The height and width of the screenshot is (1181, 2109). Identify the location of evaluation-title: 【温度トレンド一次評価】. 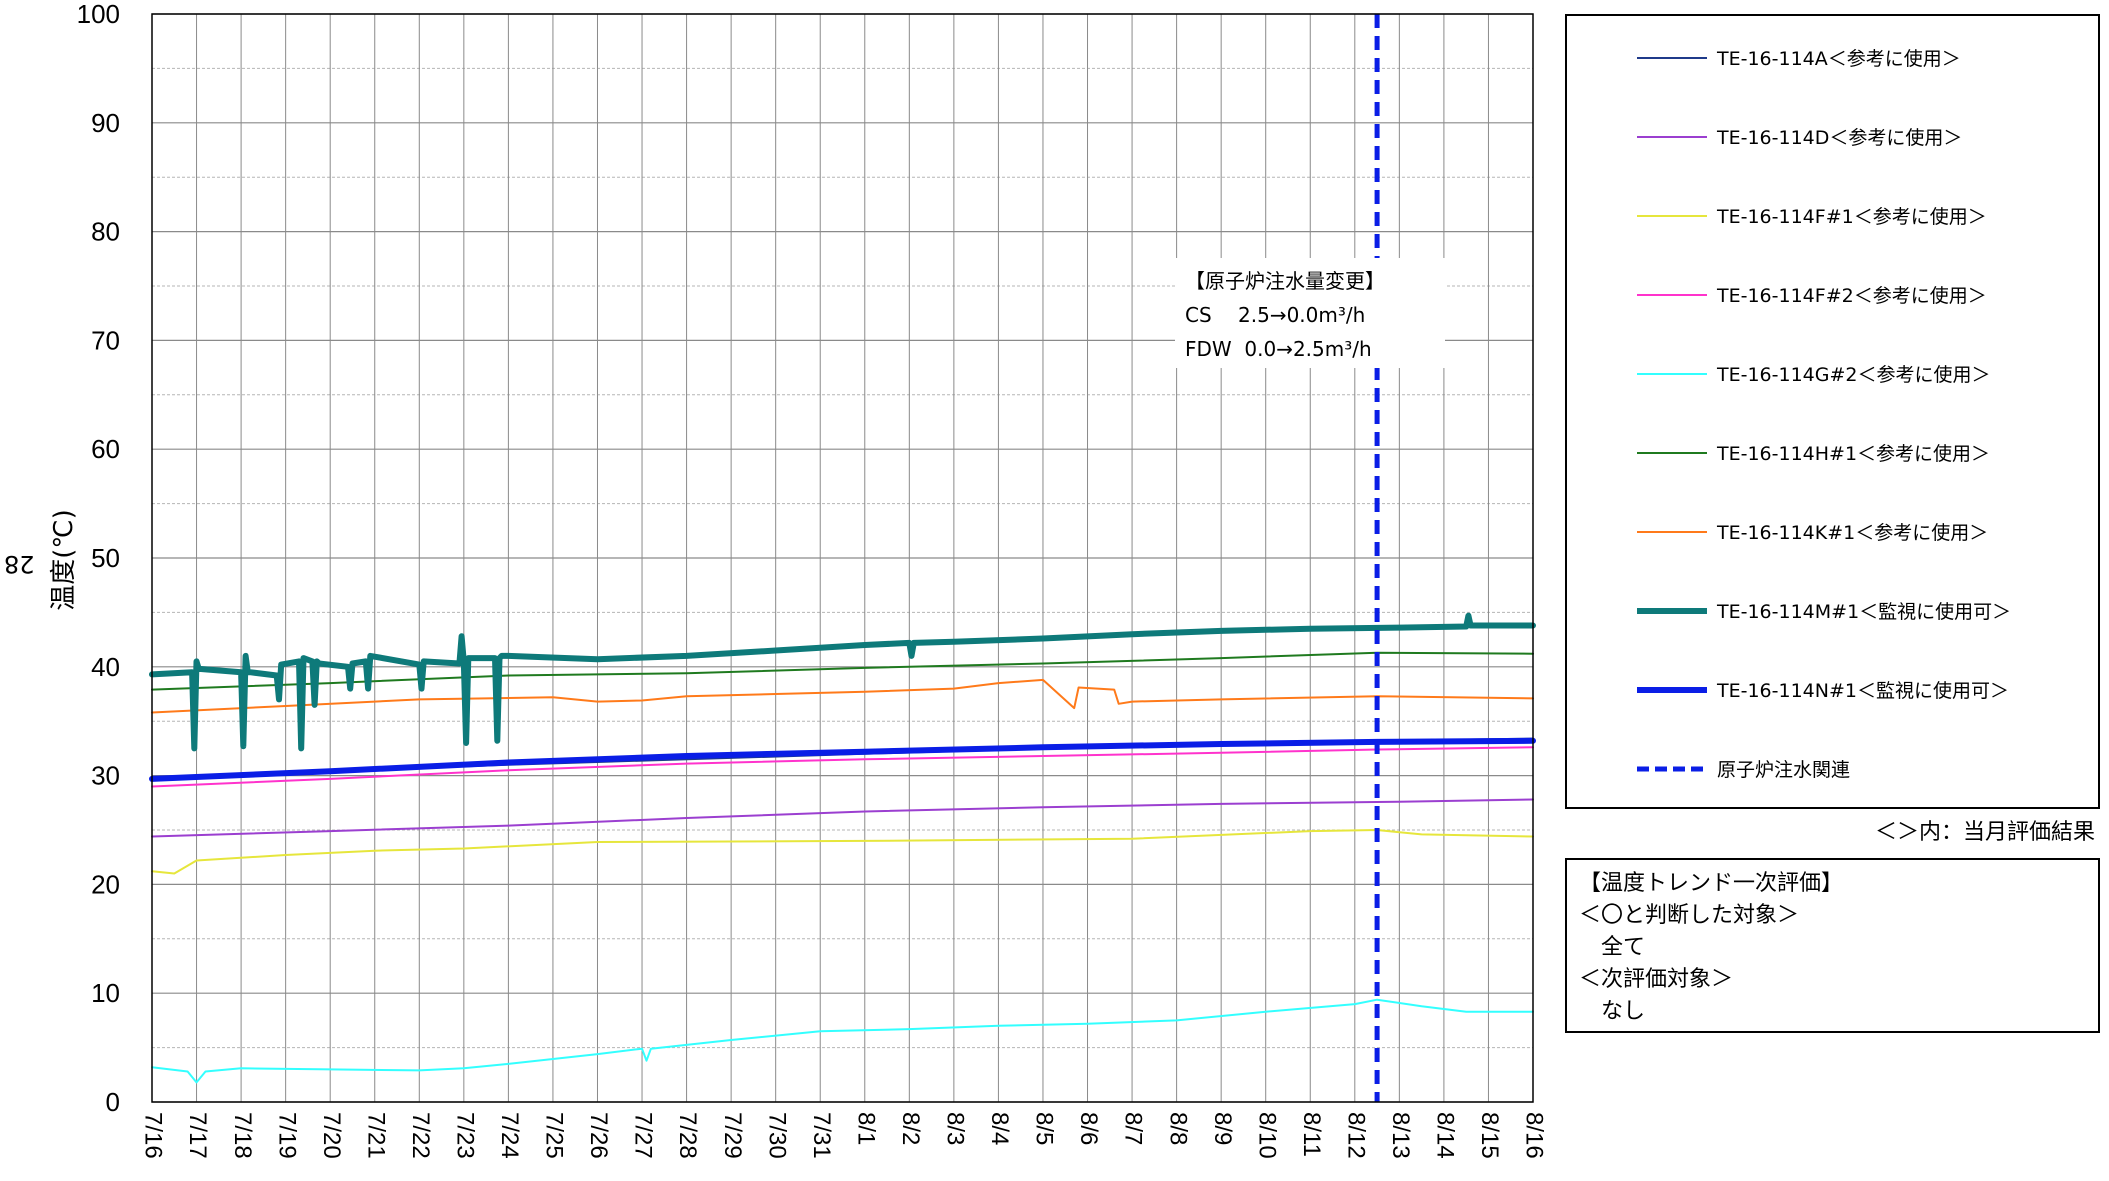
(1832, 884).